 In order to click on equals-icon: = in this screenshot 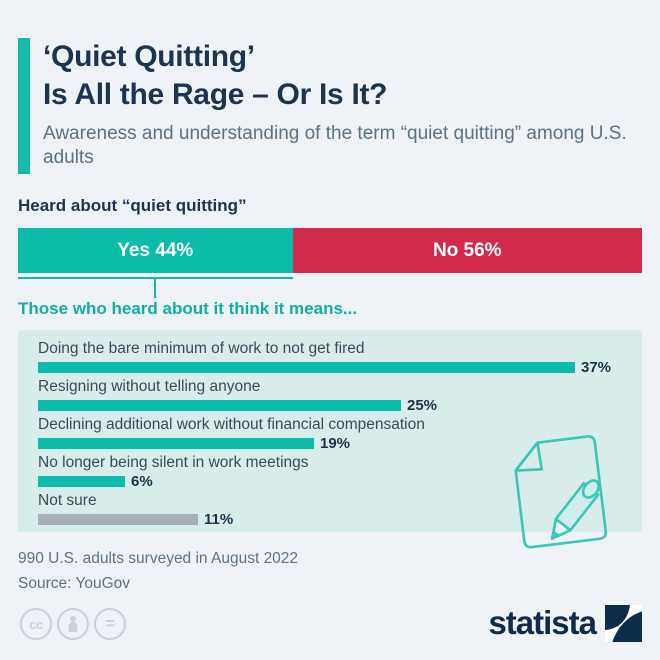, I will do `click(110, 624)`.